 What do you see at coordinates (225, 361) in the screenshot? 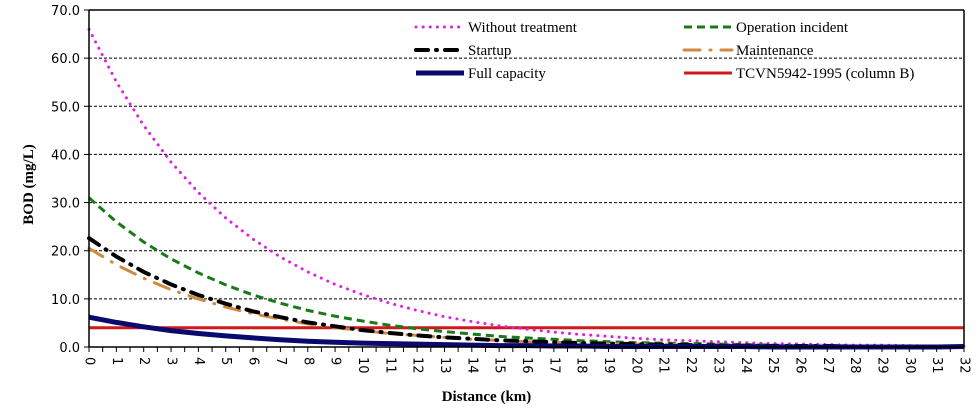
I see `x-tick-label: 5` at bounding box center [225, 361].